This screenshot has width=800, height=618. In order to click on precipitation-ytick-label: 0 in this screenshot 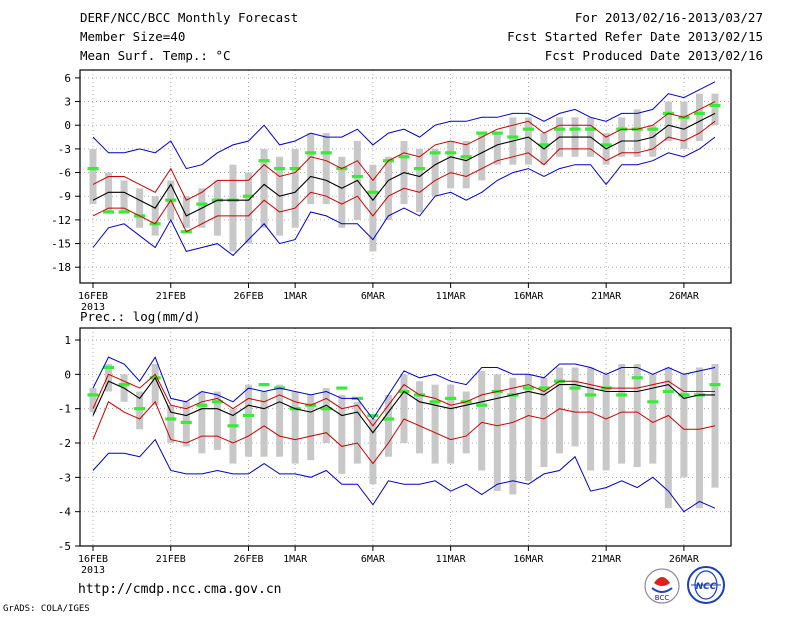, I will do `click(67, 374)`.